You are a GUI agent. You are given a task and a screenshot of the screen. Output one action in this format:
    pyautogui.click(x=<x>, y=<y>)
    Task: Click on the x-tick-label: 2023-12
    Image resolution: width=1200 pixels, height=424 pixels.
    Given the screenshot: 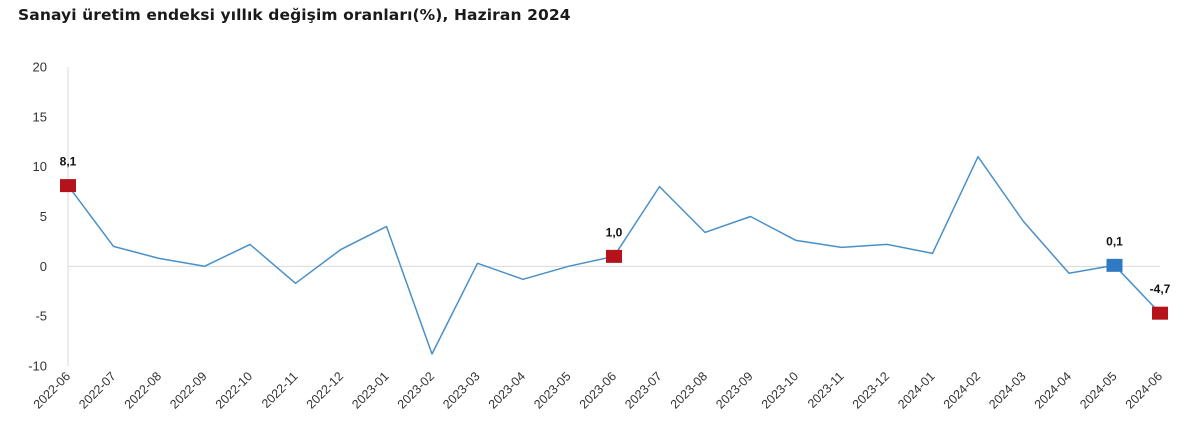 What is the action you would take?
    pyautogui.click(x=871, y=390)
    